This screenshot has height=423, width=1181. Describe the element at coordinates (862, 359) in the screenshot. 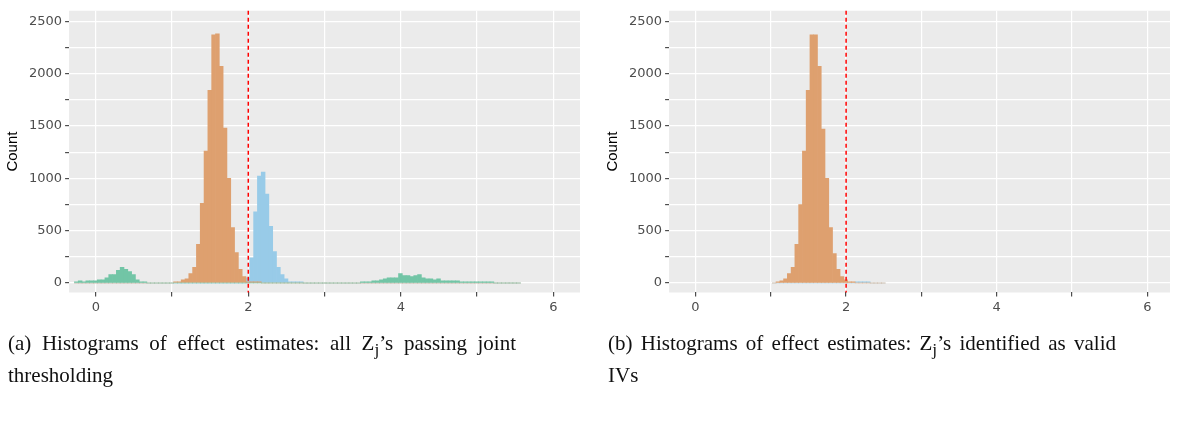

I see `text: (b) Histograms of effect estimates: Z$_{j}$’s identified as valid IVs` at that location.